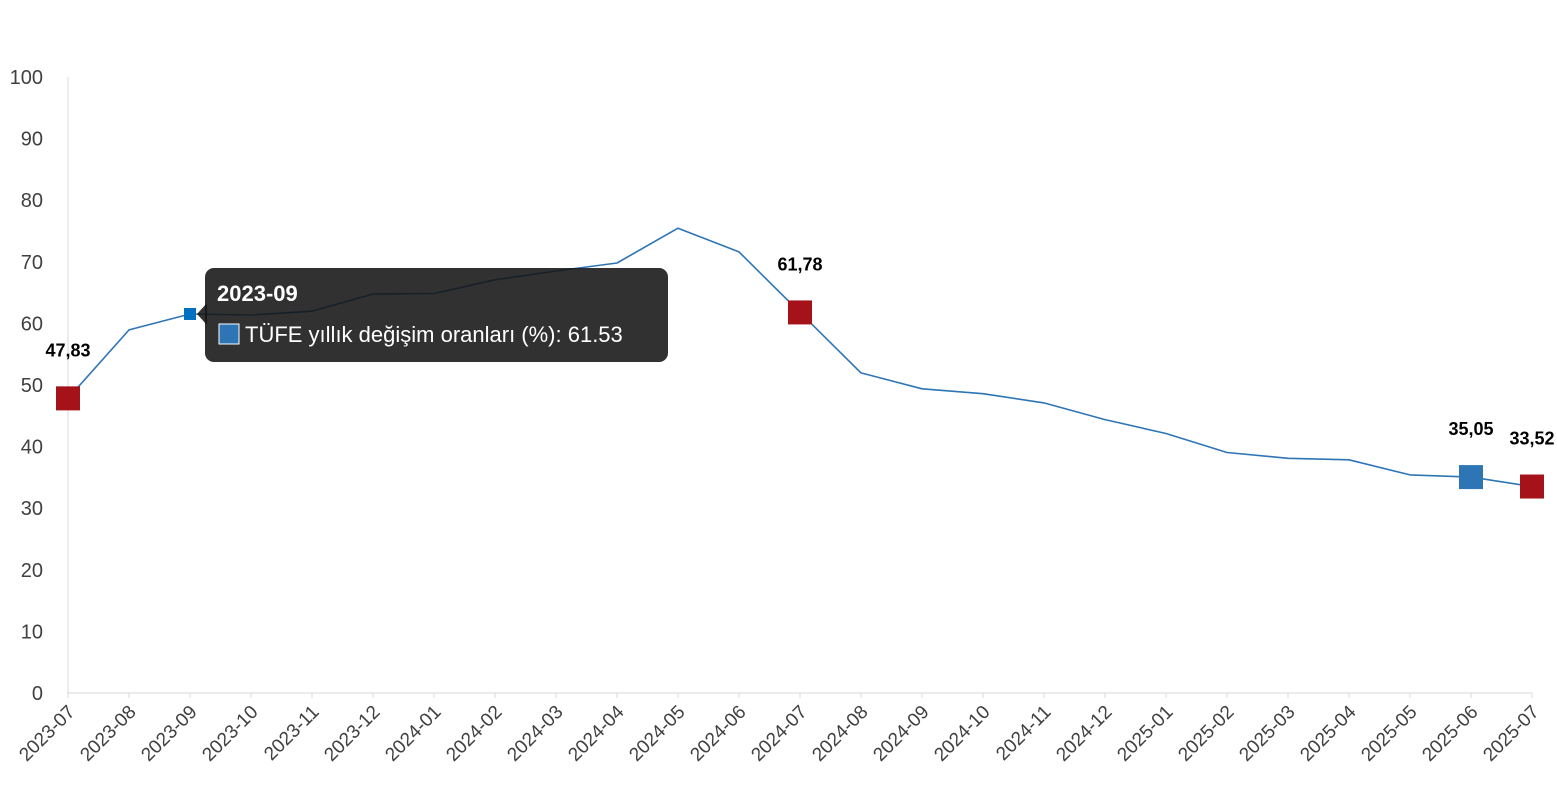 The width and height of the screenshot is (1557, 805). Describe the element at coordinates (32, 201) in the screenshot. I see `y-tick-label: 80` at that location.